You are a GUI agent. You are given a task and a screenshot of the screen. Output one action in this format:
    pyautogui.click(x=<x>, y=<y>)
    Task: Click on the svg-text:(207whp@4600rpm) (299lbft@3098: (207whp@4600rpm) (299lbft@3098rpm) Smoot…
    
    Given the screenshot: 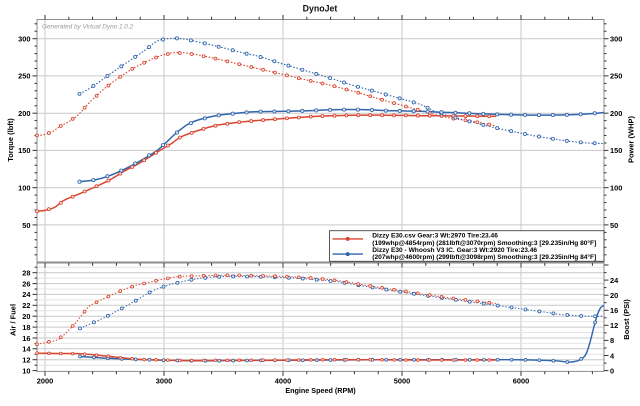 What is the action you would take?
    pyautogui.click(x=484, y=257)
    